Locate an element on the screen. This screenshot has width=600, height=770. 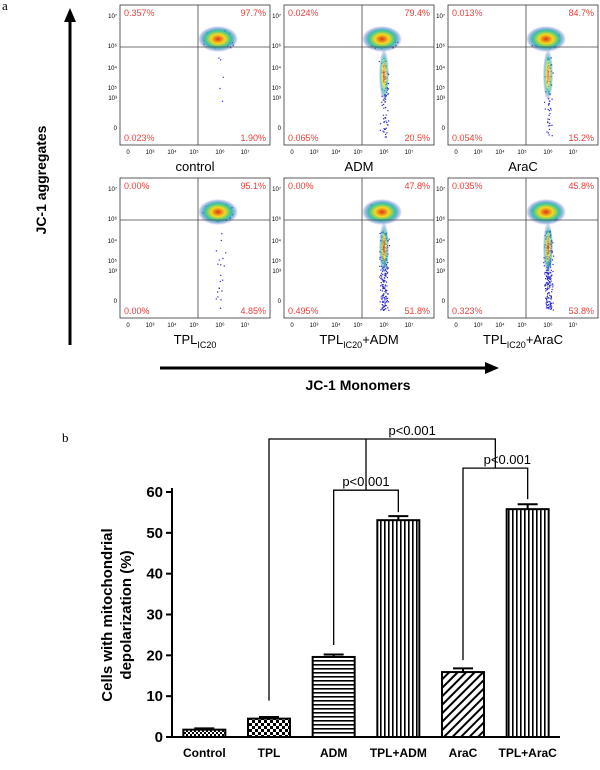
flow-x-arrow is located at coordinates (329, 368).